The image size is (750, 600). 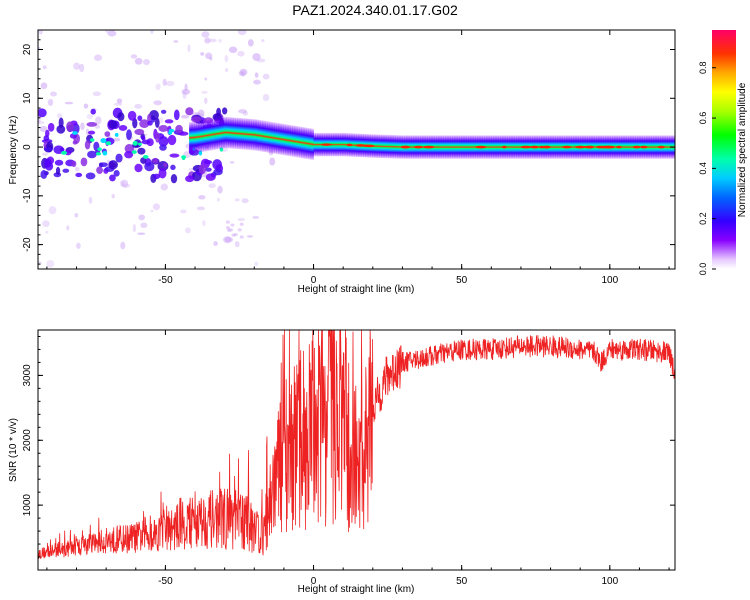 I want to click on y-tick-label: 3000, so click(x=27, y=375).